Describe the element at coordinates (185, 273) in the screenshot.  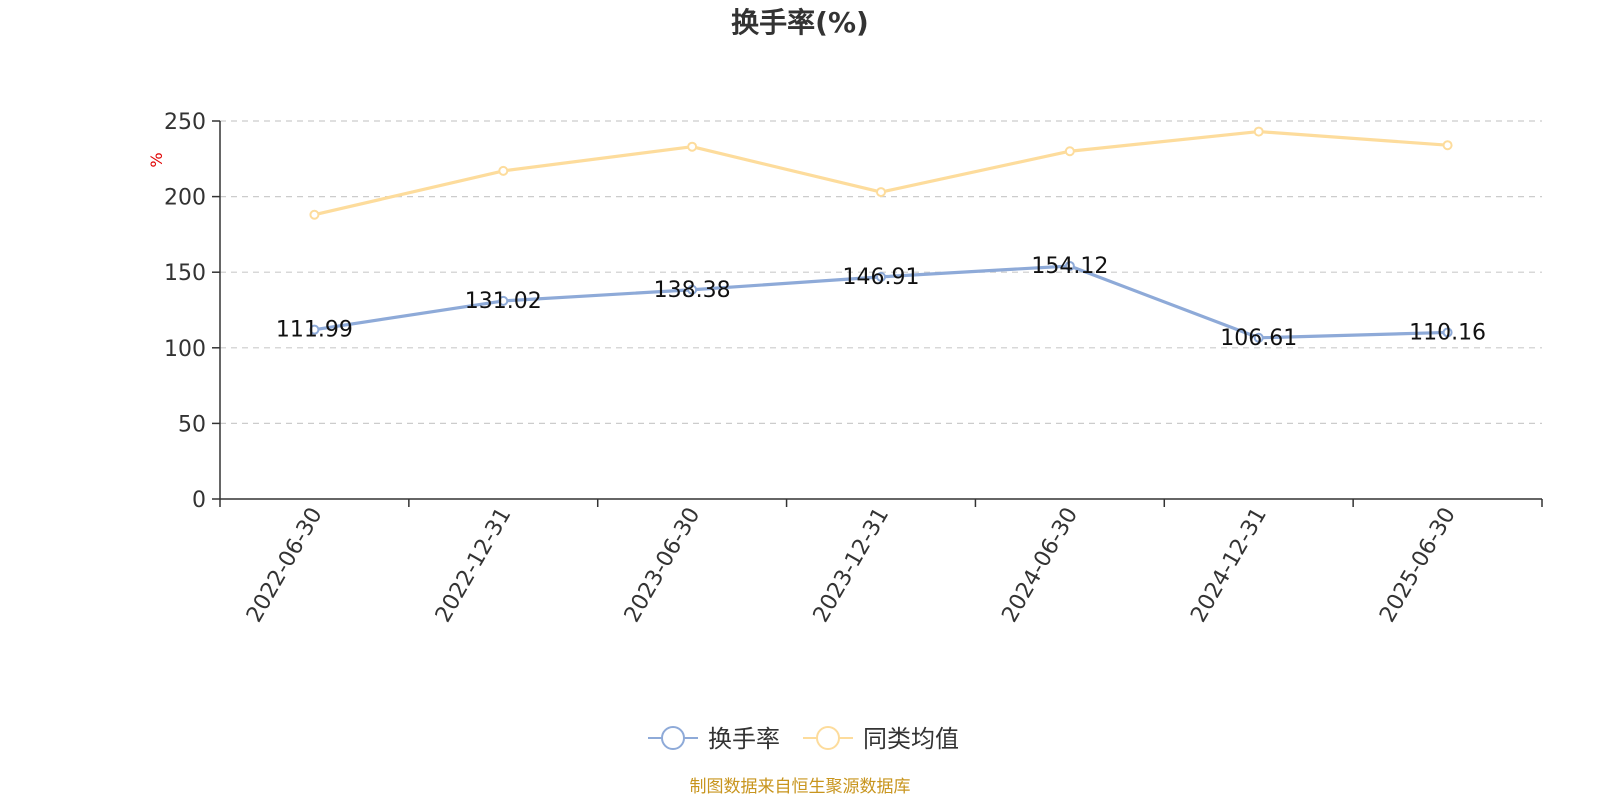
I see `y-tick-label: 150` at that location.